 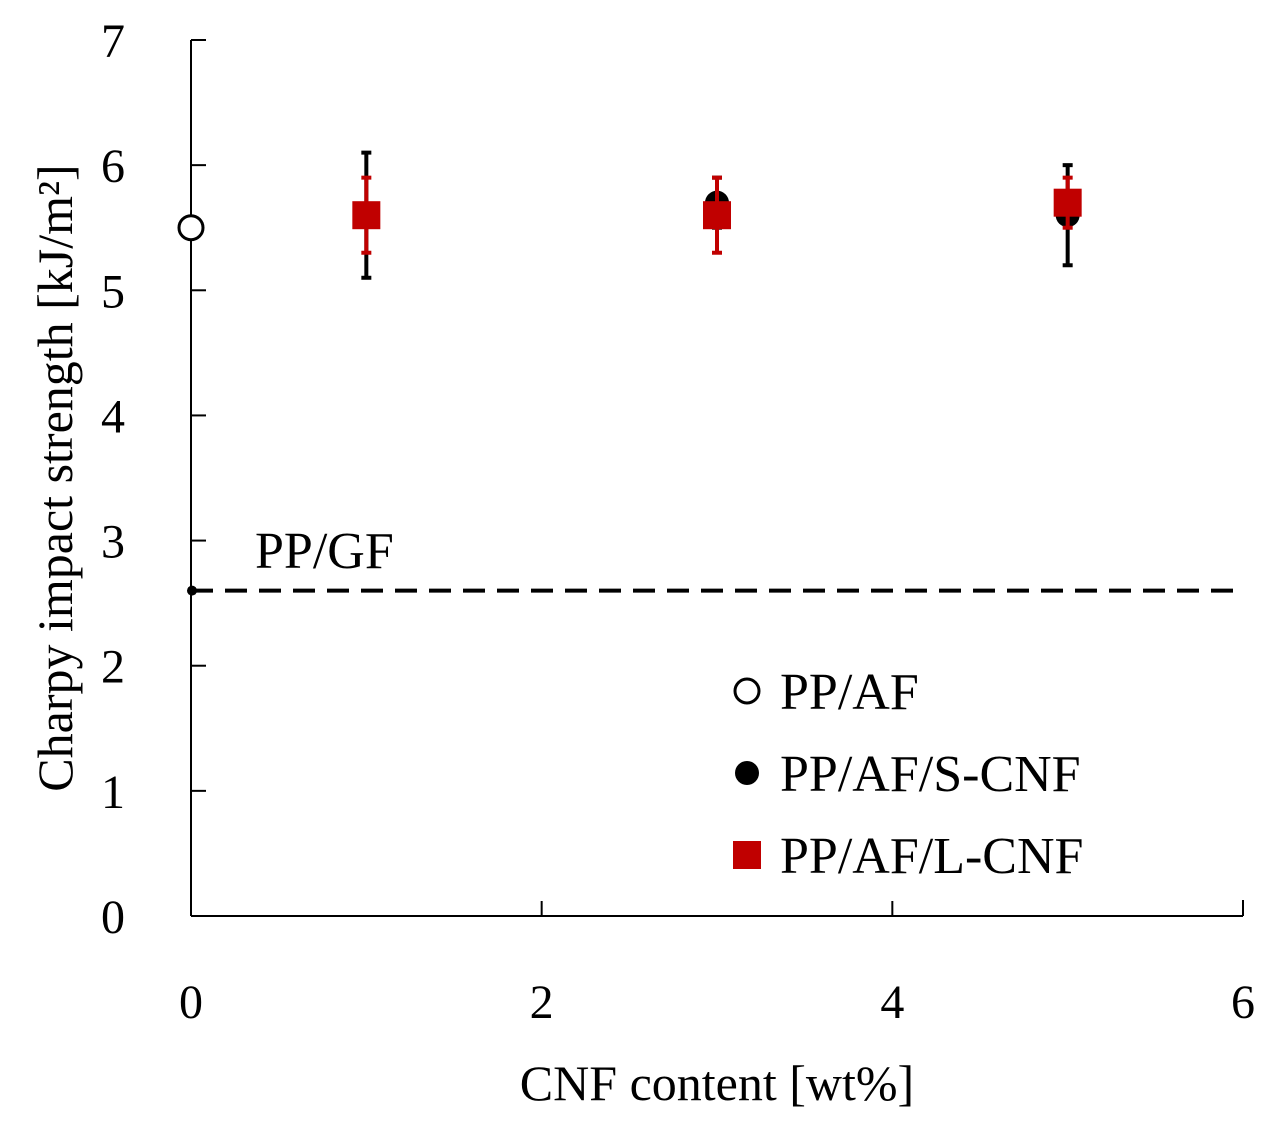 What do you see at coordinates (629, 215) in the screenshot?
I see `data-marks` at bounding box center [629, 215].